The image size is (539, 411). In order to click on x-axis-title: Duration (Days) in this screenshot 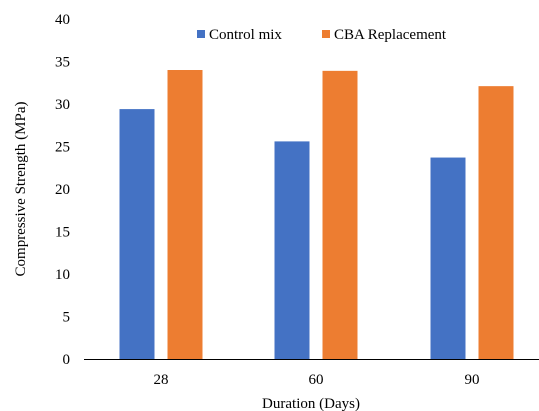, I will do `click(311, 403)`.